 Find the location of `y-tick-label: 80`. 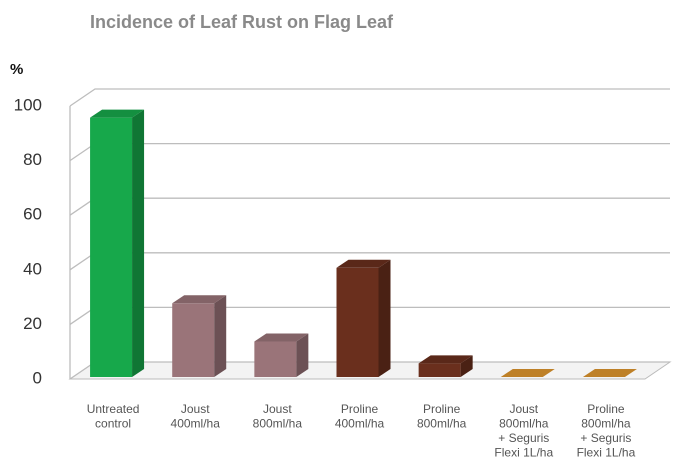

y-tick-label: 80 is located at coordinates (32, 159).